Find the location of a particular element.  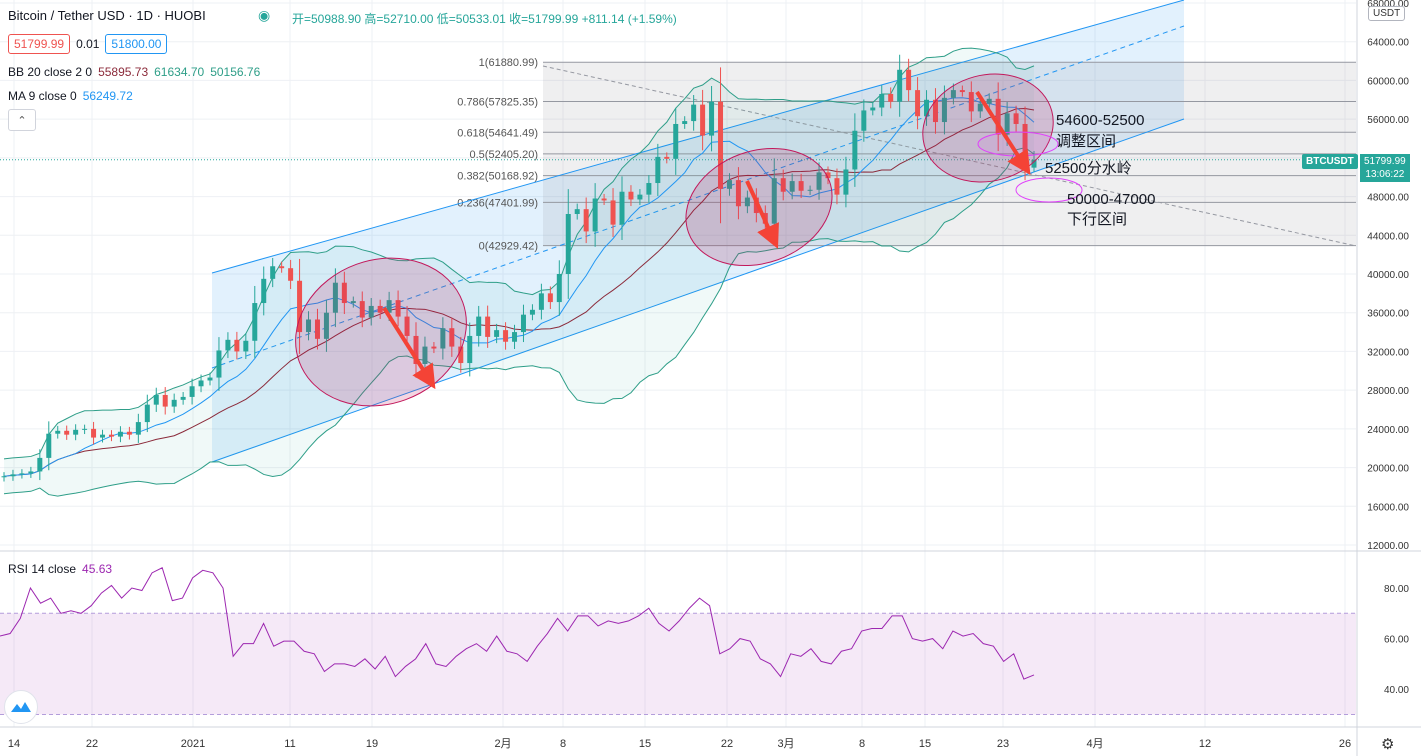

collapse-legend-button: ⌃ is located at coordinates (22, 120).